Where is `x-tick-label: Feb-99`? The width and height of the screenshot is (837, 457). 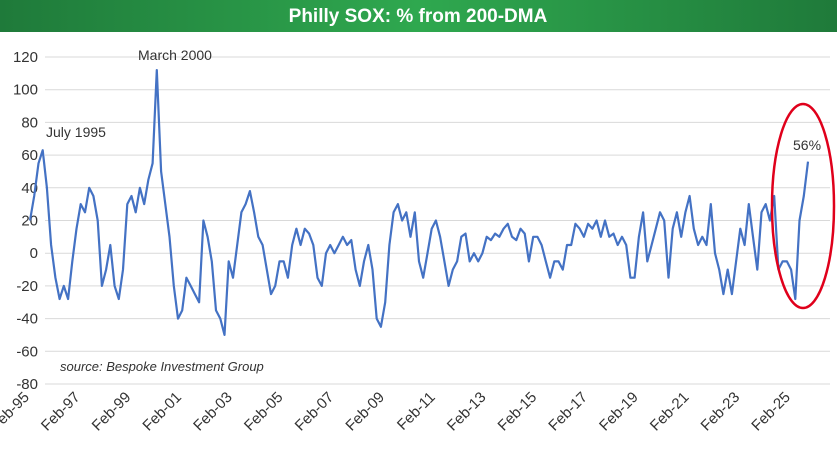
x-tick-label: Feb-99 is located at coordinates (112, 412).